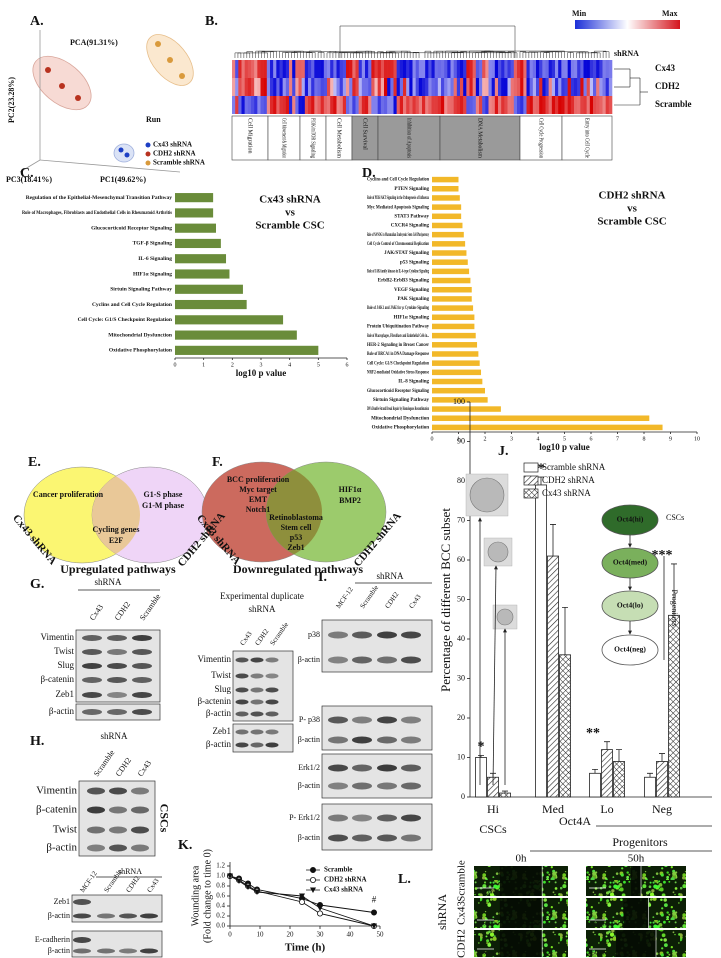  Describe the element at coordinates (487, 495) in the screenshot. I see `cell` at that location.